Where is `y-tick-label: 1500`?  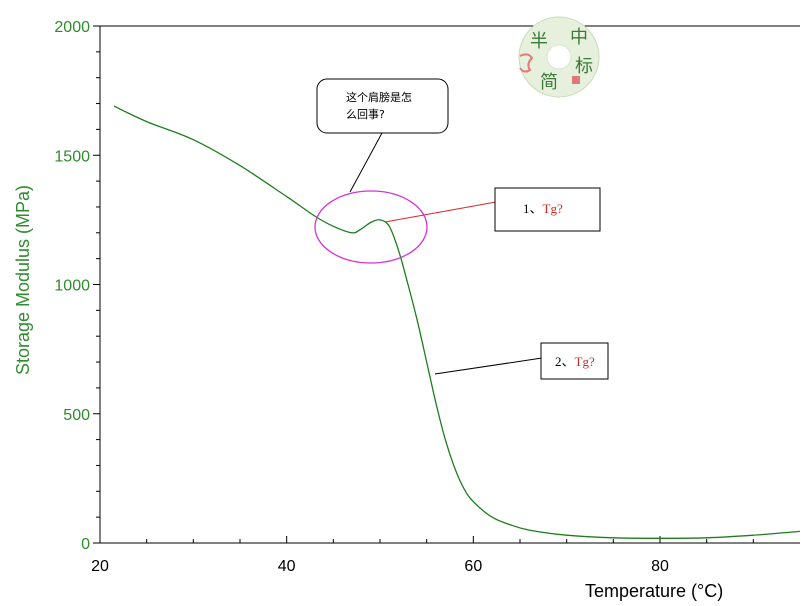 y-tick-label: 1500 is located at coordinates (72, 156).